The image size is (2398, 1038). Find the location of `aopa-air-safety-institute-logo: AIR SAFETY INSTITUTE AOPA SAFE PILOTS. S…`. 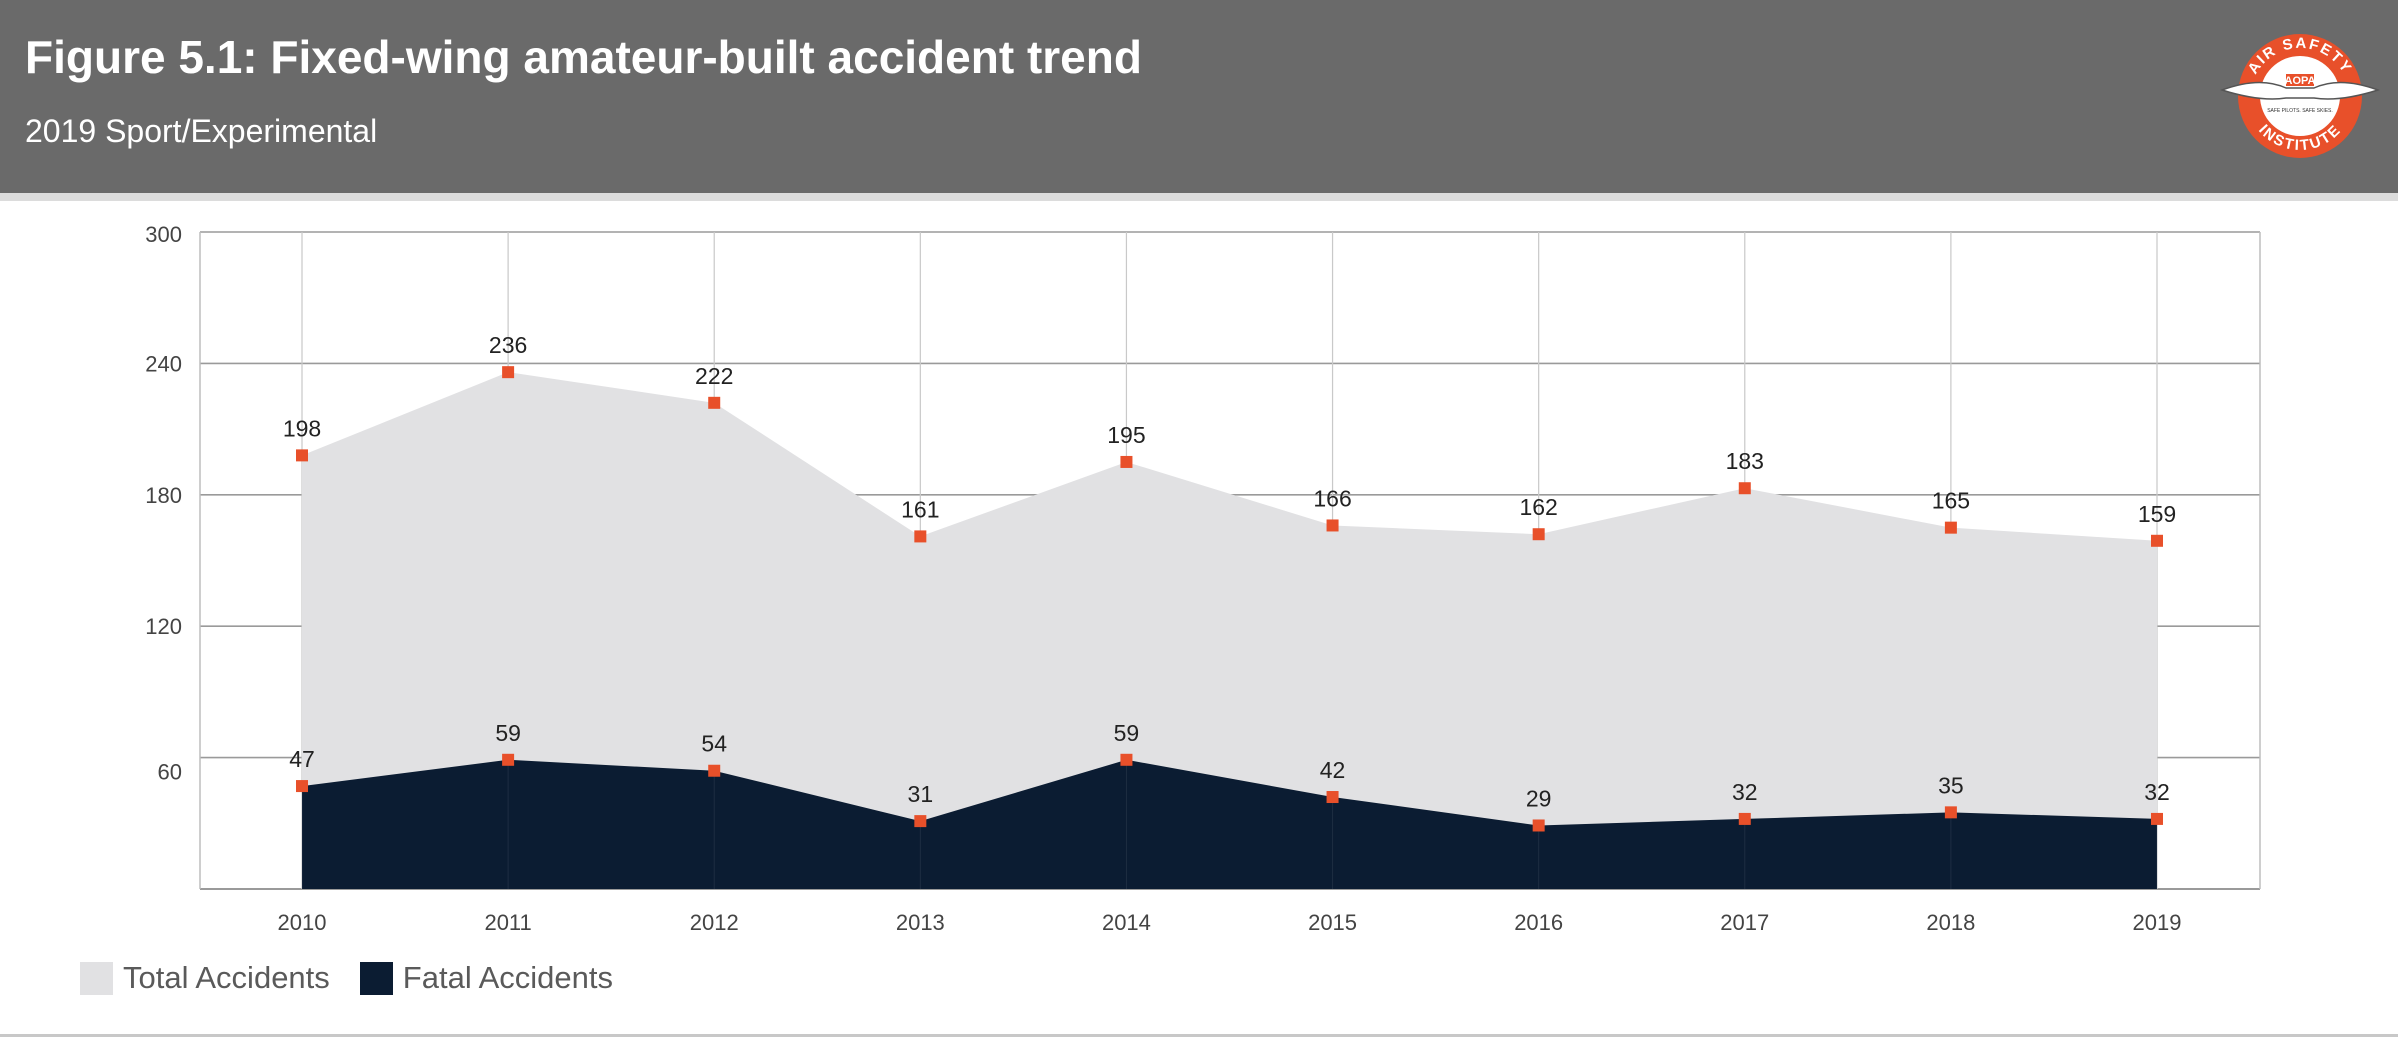

aopa-air-safety-institute-logo: AIR SAFETY INSTITUTE AOPA SAFE PILOTS. S… is located at coordinates (2300, 96).